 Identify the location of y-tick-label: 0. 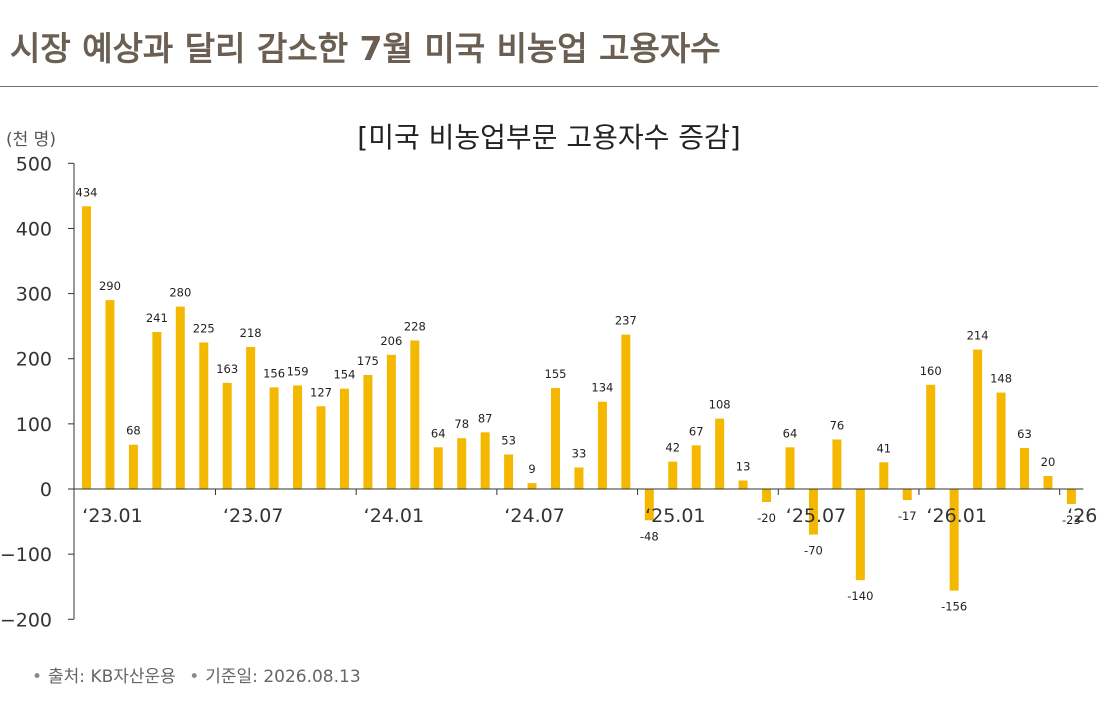
(46, 490).